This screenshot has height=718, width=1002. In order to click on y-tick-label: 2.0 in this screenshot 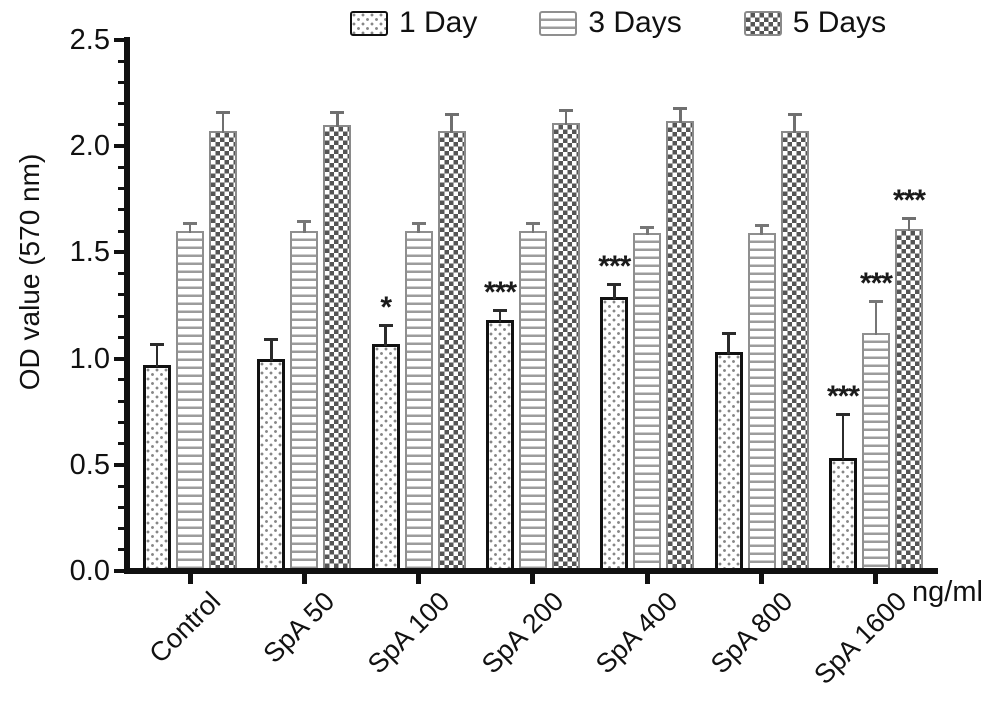, I will do `click(89, 146)`.